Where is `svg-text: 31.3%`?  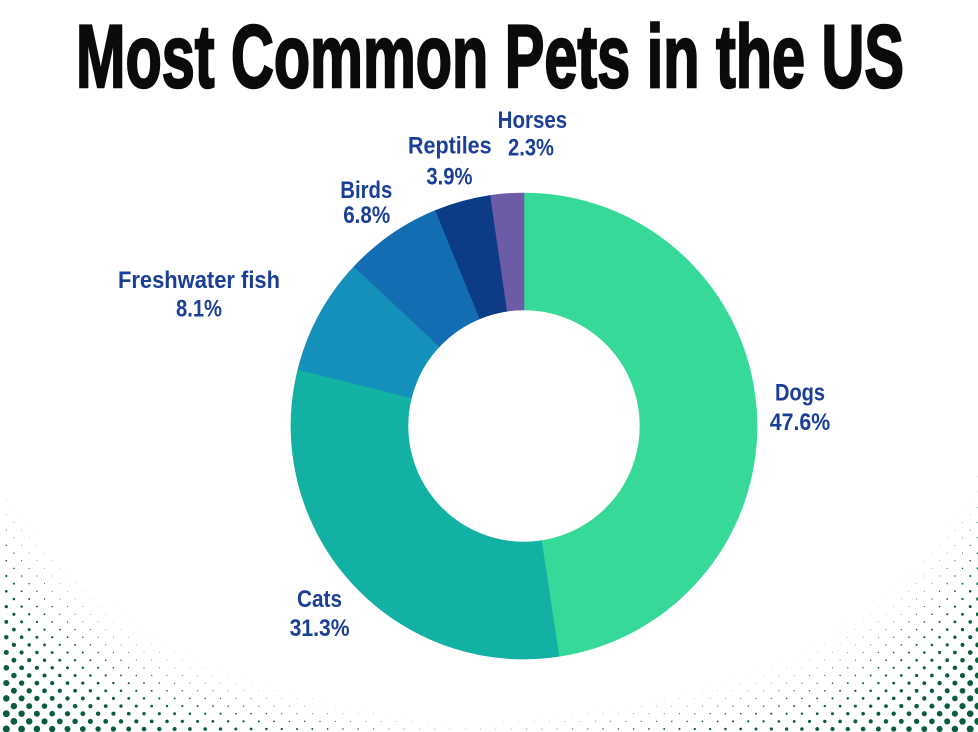 svg-text: 31.3% is located at coordinates (320, 628).